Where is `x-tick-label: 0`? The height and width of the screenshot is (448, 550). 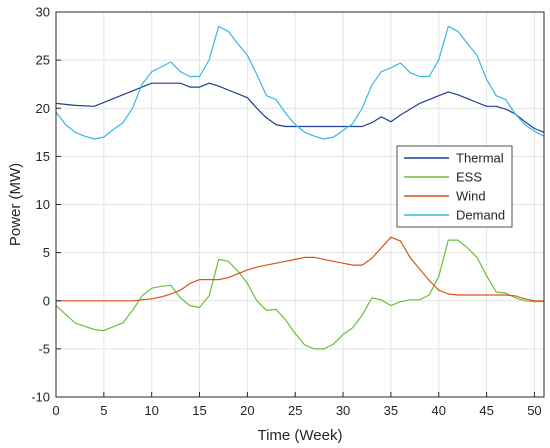 x-tick-label: 0 is located at coordinates (55, 410).